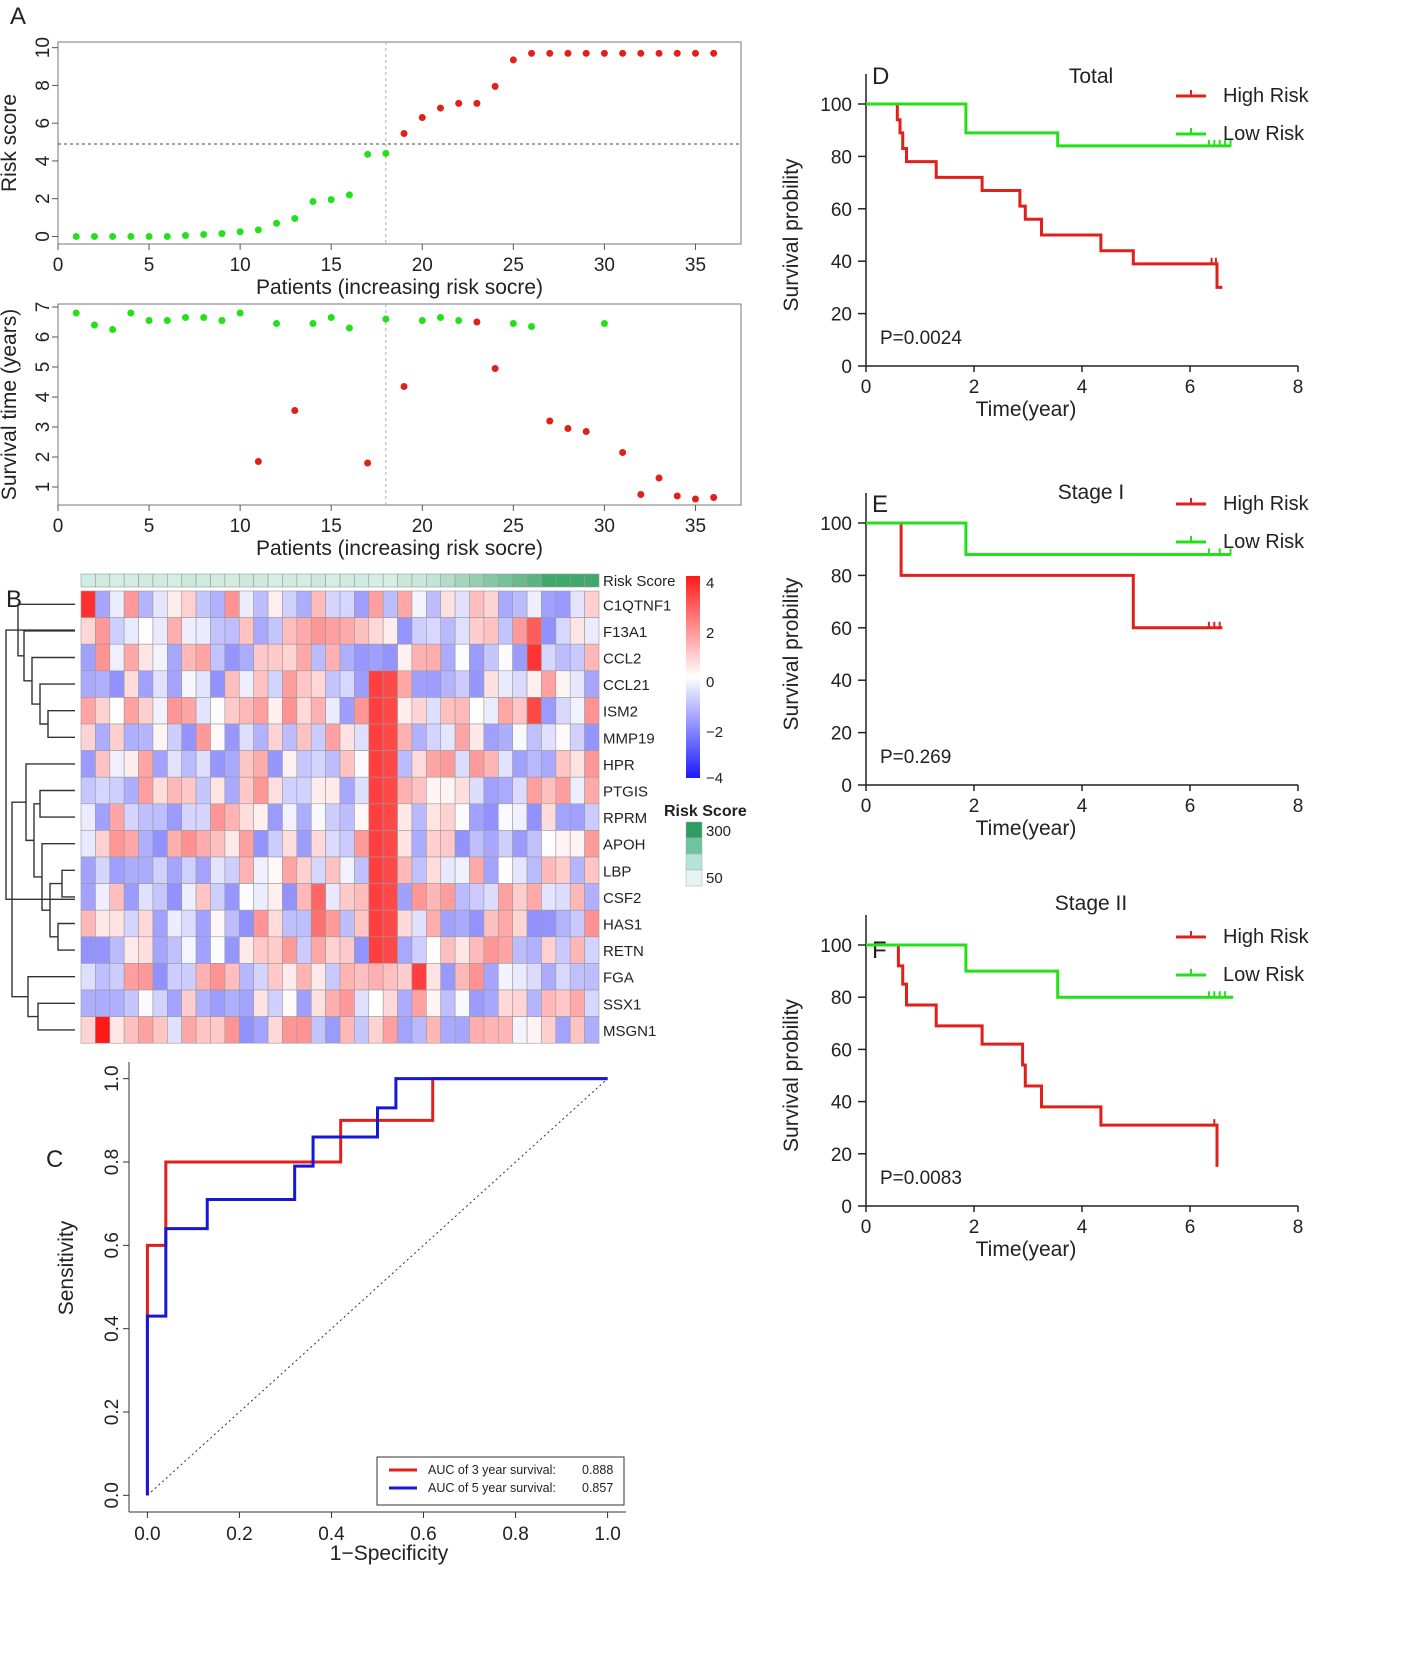 Image resolution: width=1417 pixels, height=1666 pixels. I want to click on x-tick-label: 4, so click(1082, 1227).